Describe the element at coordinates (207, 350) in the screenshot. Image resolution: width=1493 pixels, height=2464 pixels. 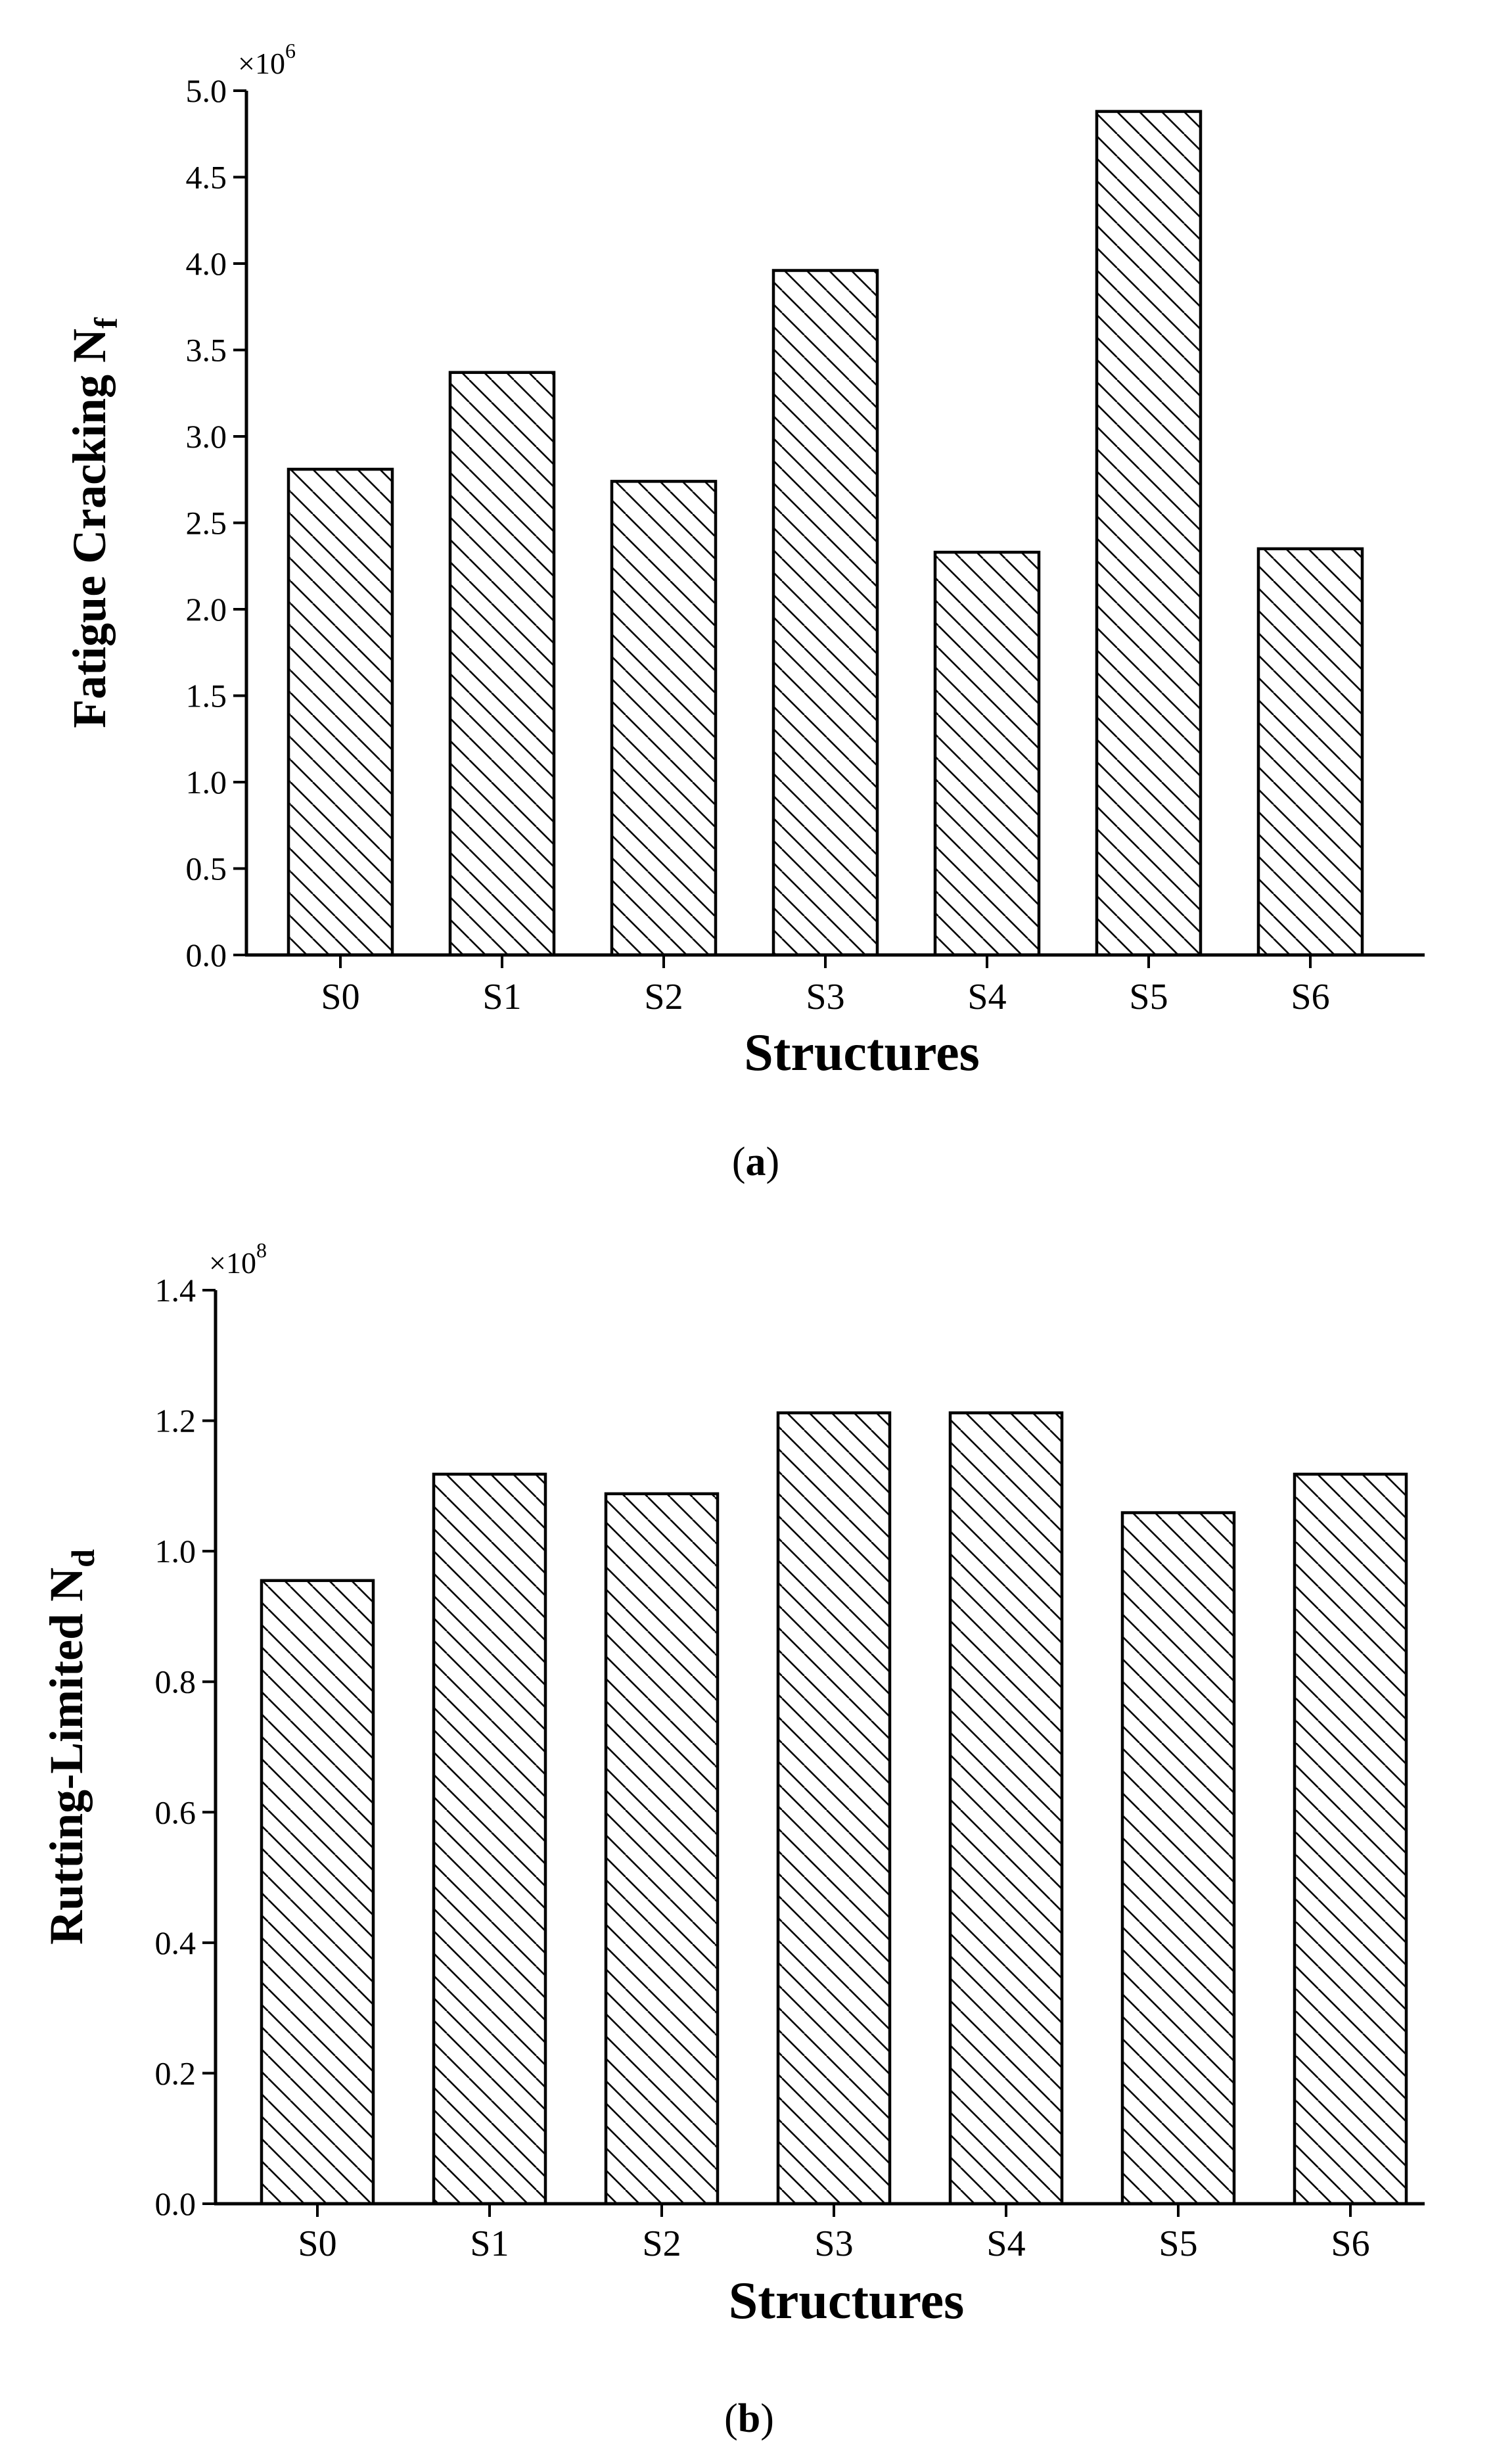
I see `y-tick-label: 3.5` at that location.